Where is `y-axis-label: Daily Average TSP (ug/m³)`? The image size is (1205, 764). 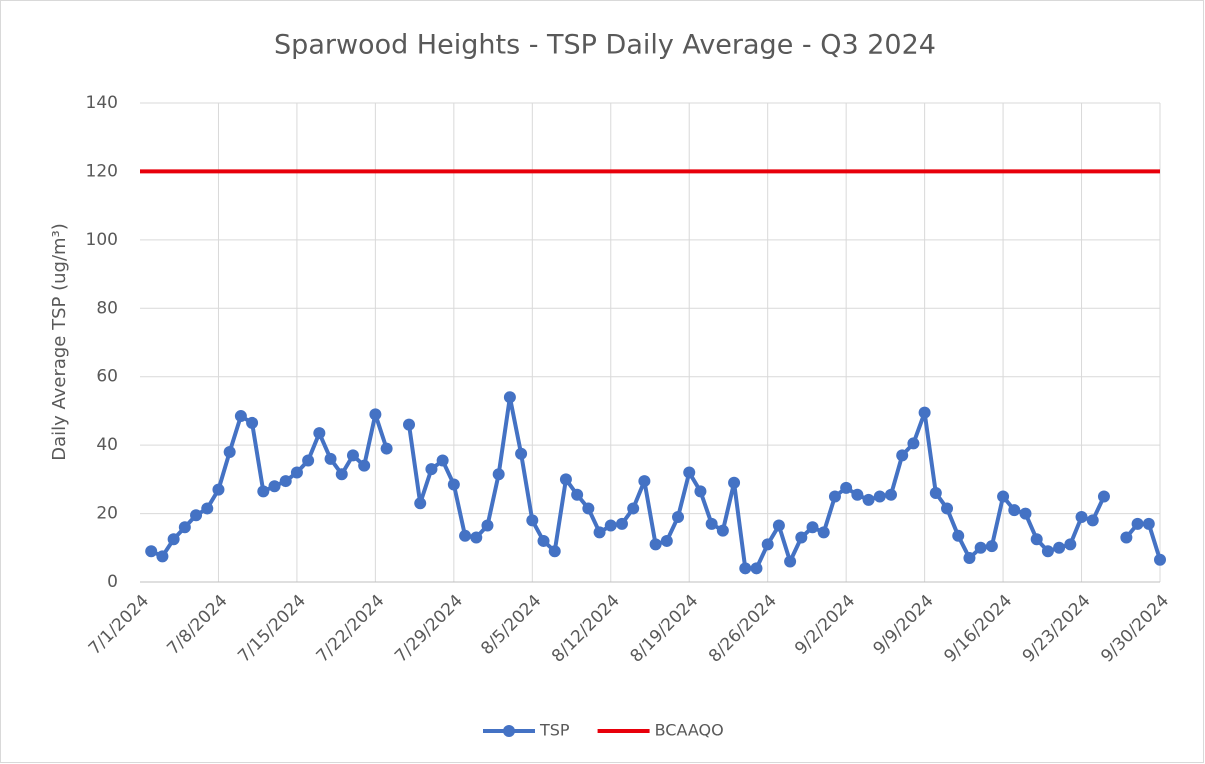
y-axis-label: Daily Average TSP (ug/m³) is located at coordinates (59, 342).